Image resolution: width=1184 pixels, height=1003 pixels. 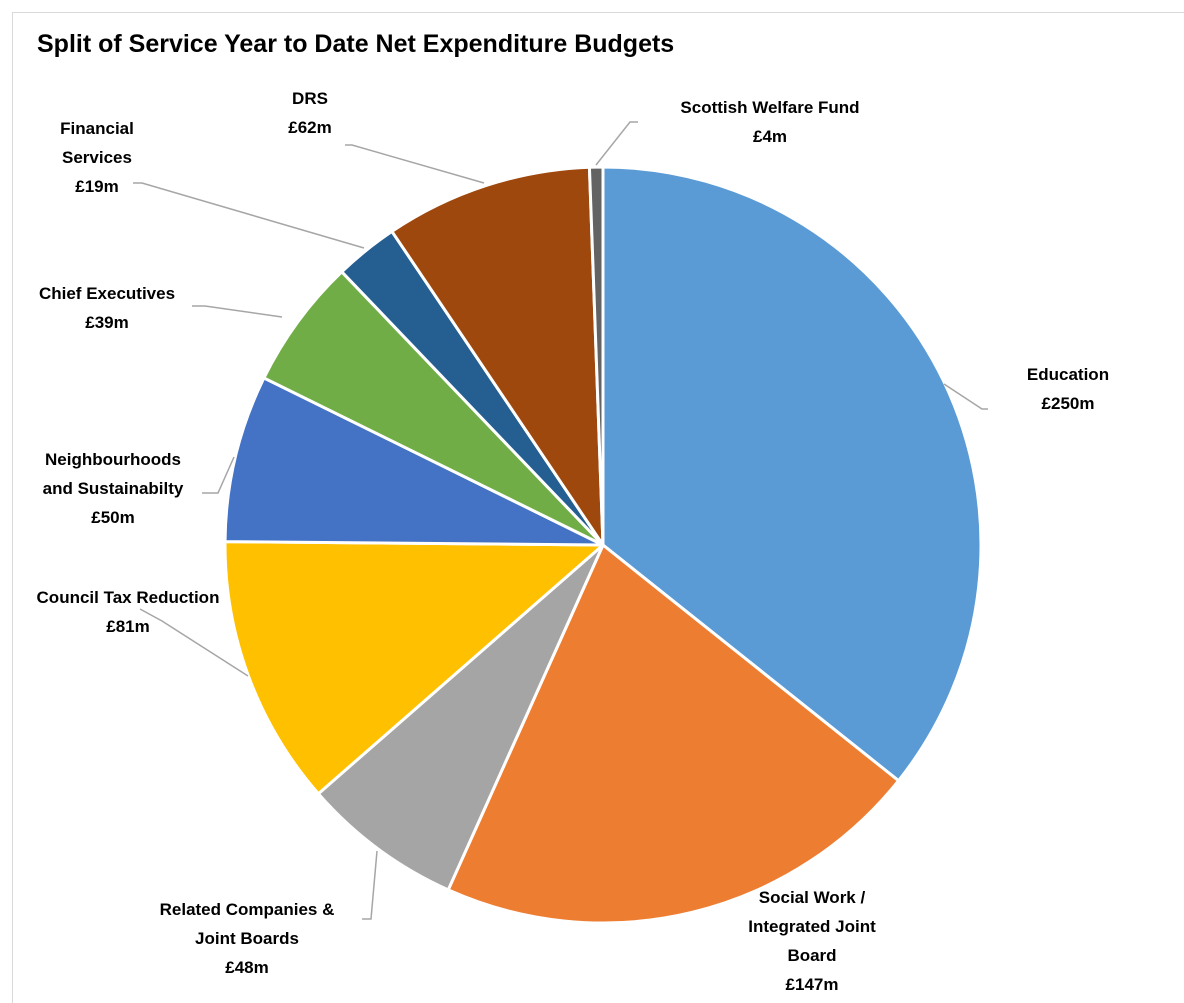 I want to click on data-label-line: Education, so click(x=1068, y=374).